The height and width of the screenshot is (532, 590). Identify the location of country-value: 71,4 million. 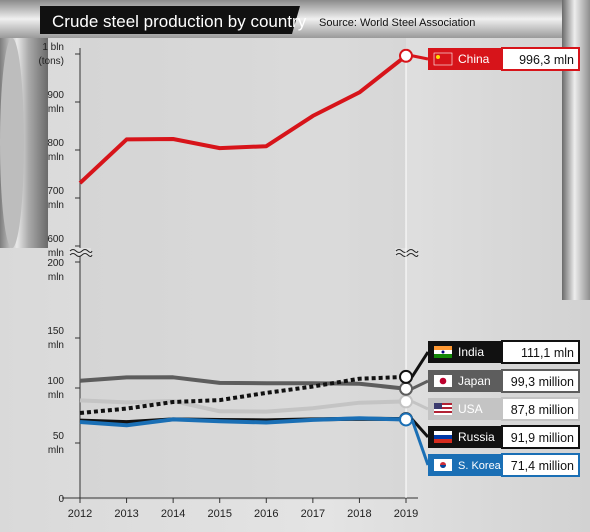
(542, 466).